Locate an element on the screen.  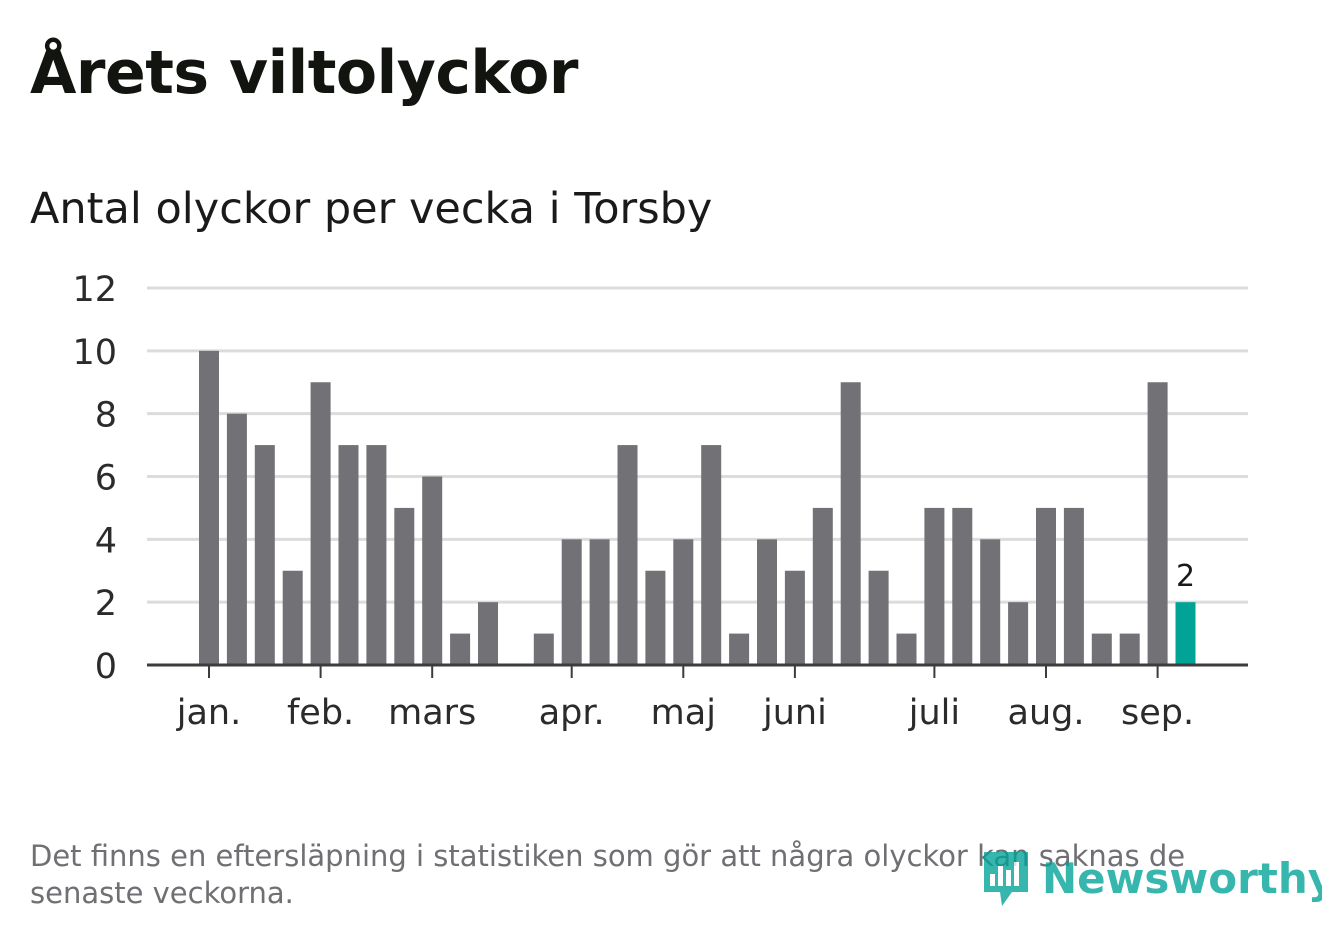
x-tick-label: mars is located at coordinates (432, 713).